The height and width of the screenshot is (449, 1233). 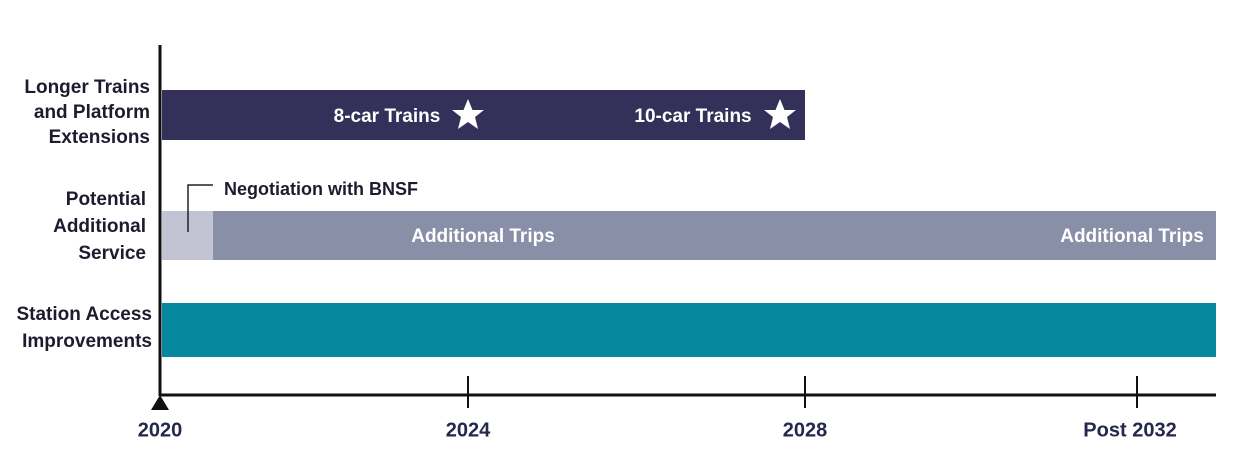 What do you see at coordinates (805, 430) in the screenshot?
I see `tick-label: 2028` at bounding box center [805, 430].